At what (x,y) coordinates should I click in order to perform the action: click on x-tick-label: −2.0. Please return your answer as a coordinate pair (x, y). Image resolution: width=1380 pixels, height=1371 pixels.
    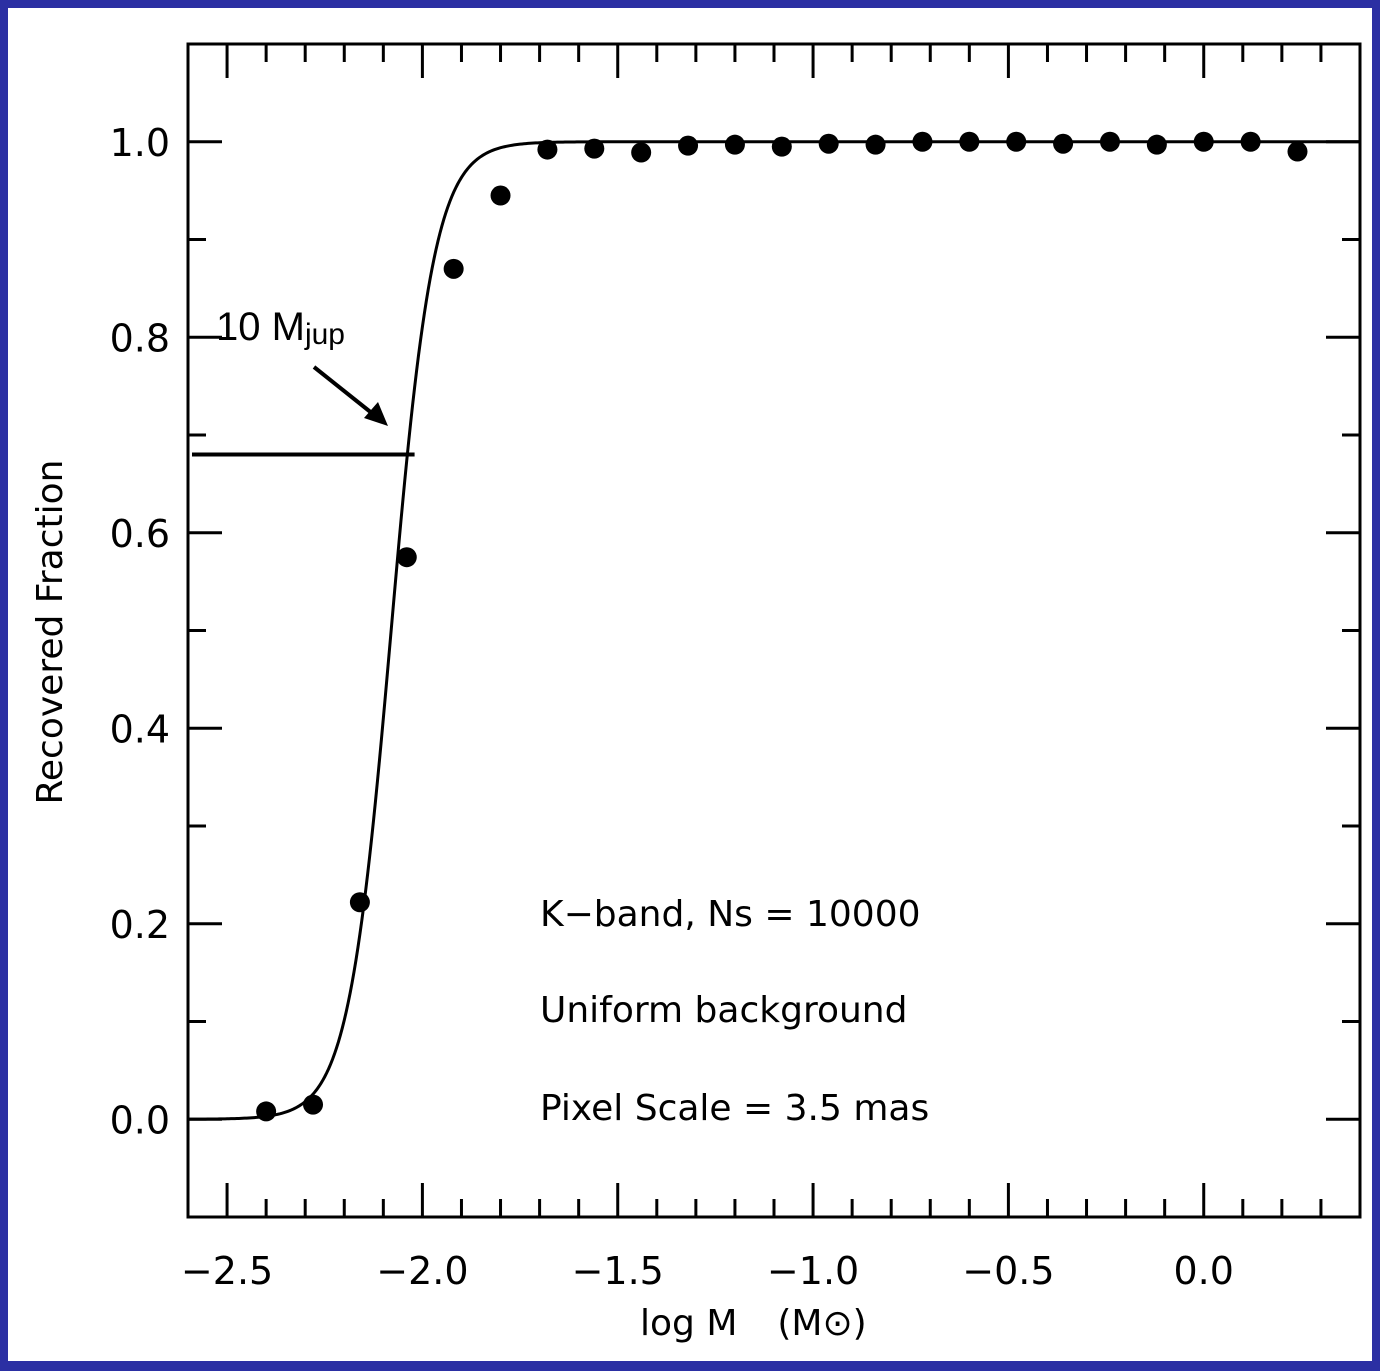
    Looking at the image, I should click on (422, 1271).